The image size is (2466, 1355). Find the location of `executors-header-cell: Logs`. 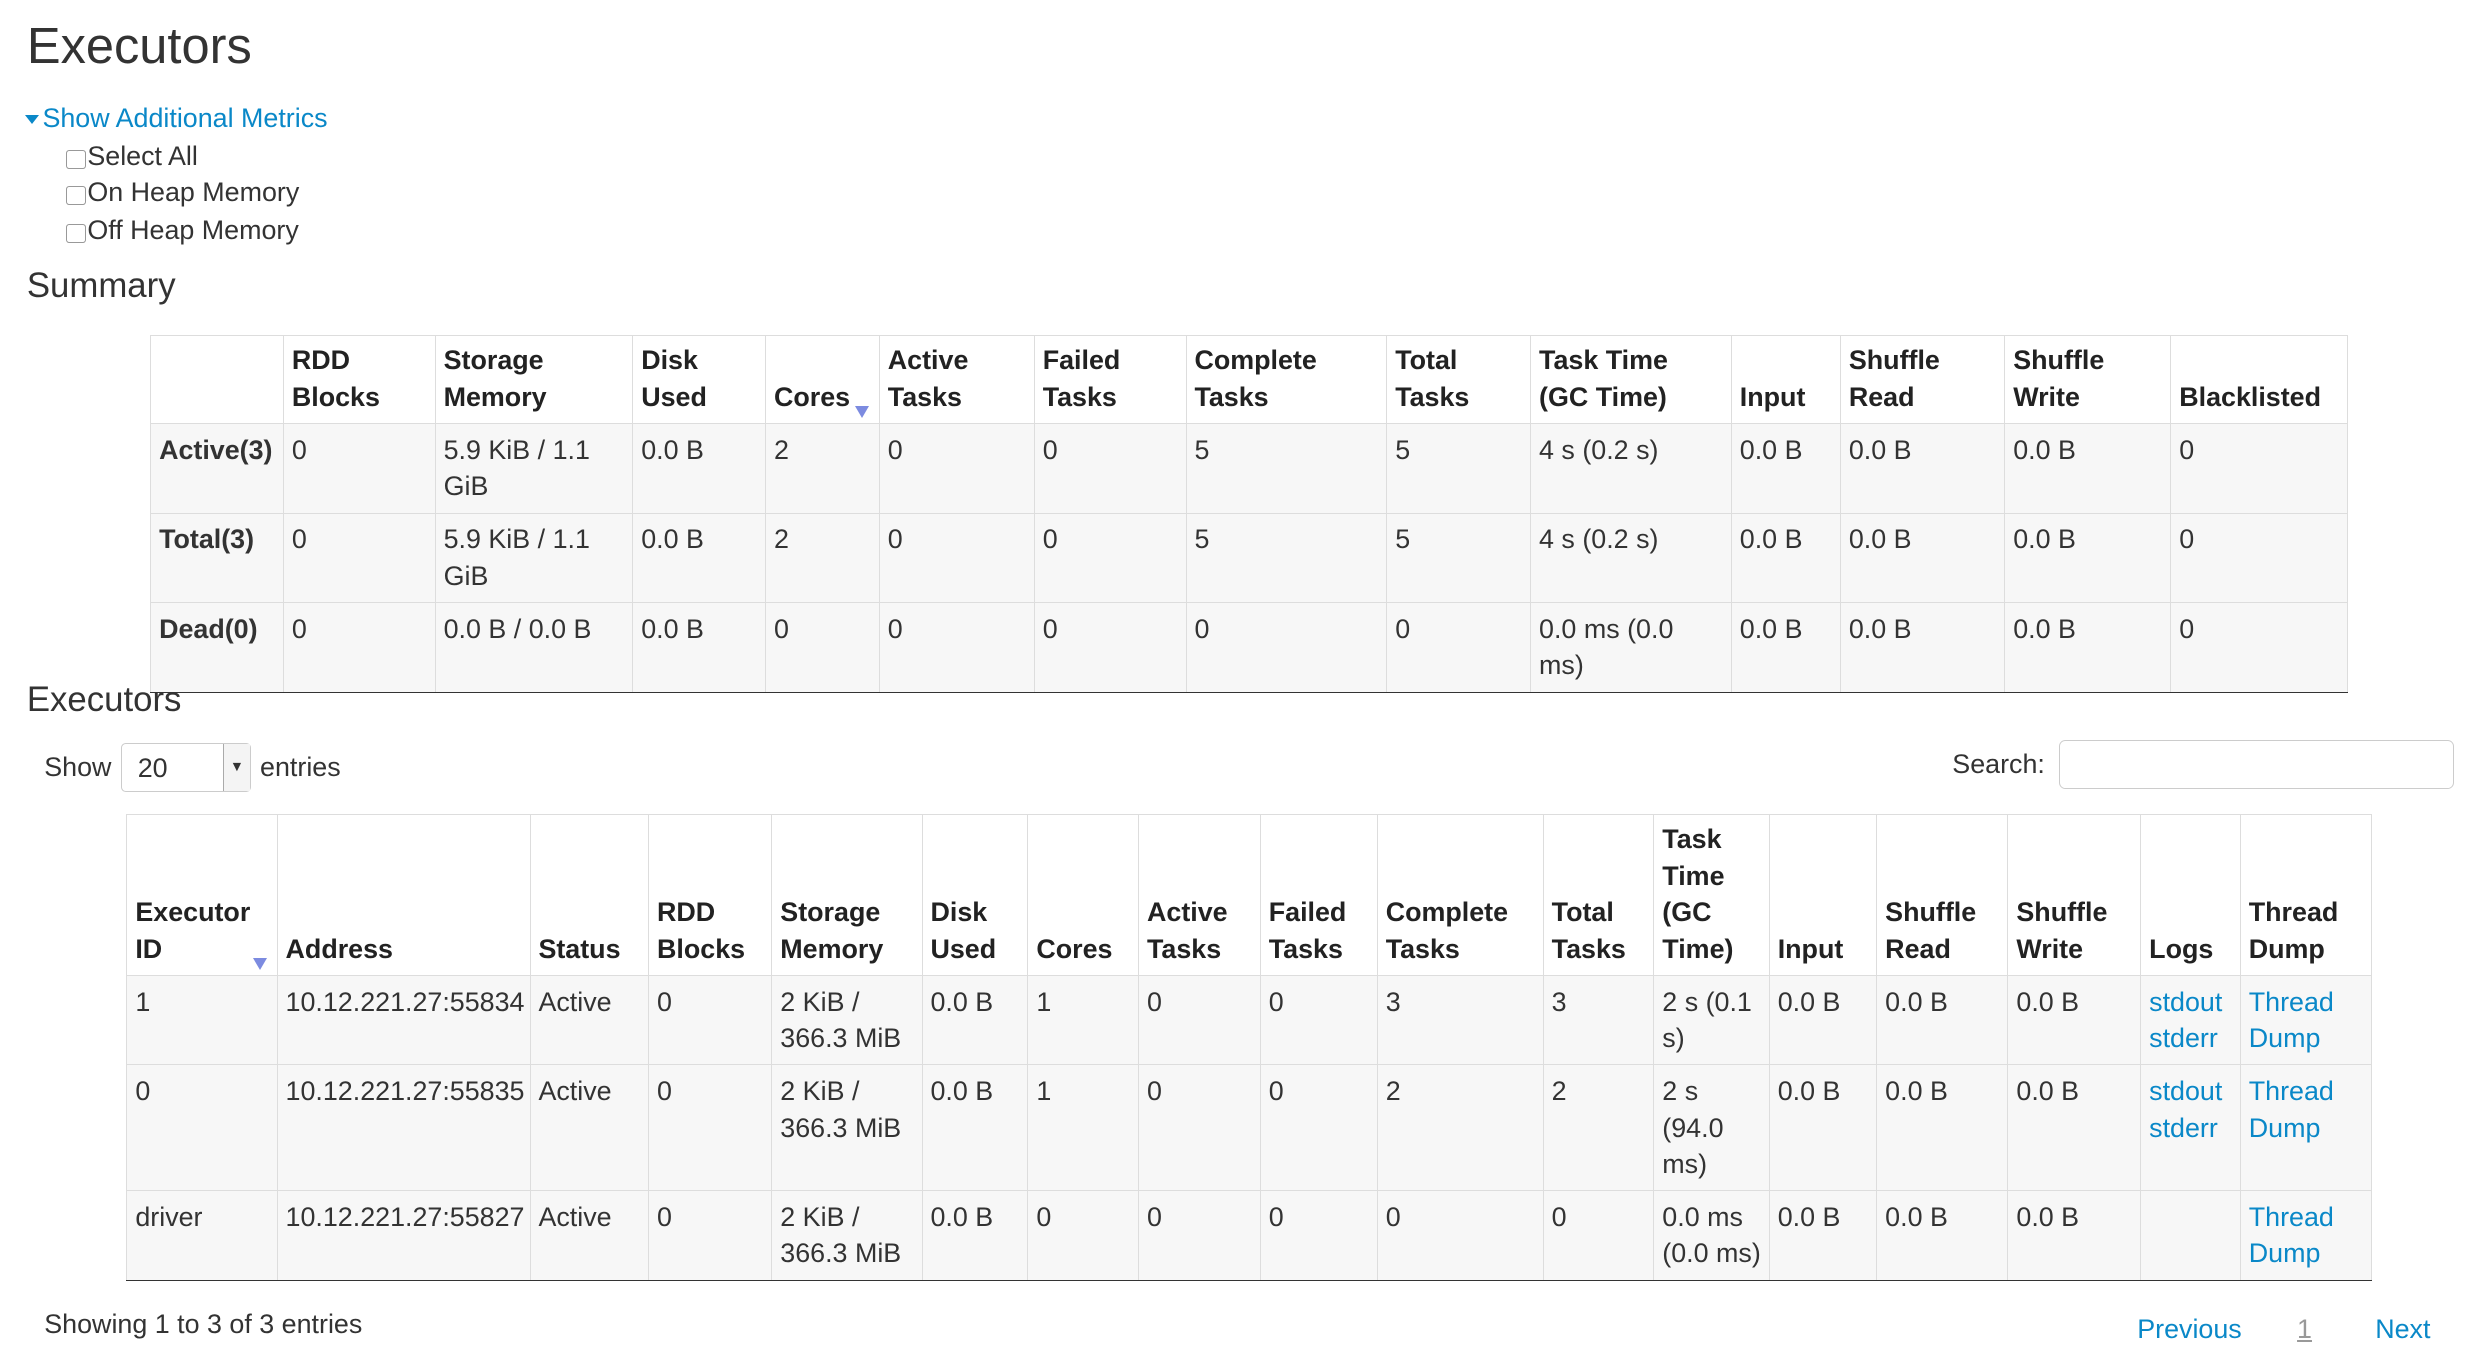

executors-header-cell: Logs is located at coordinates (2190, 895).